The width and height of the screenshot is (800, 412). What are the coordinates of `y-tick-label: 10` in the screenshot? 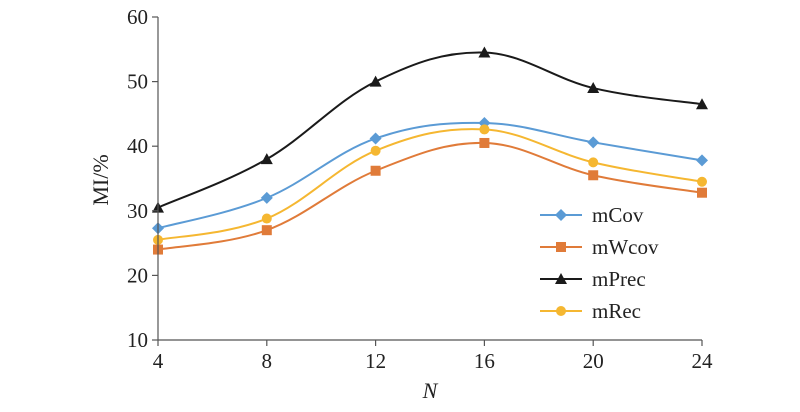 It's located at (137, 340).